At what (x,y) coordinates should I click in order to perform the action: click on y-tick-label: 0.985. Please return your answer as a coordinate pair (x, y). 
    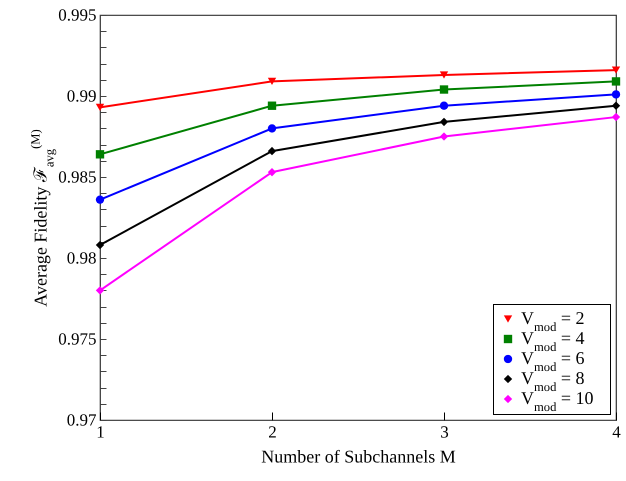
    Looking at the image, I should click on (77, 177).